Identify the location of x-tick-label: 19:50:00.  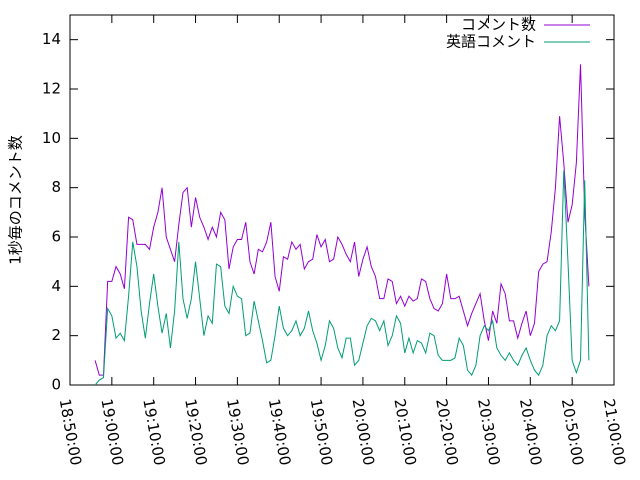
(321, 431).